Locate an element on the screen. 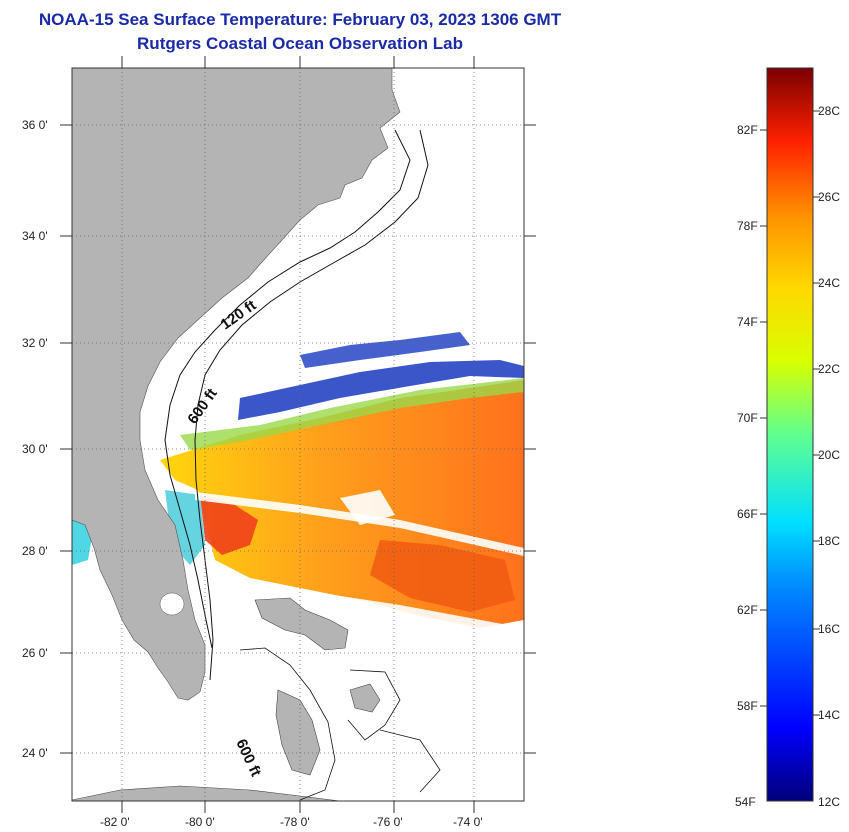 Image resolution: width=849 pixels, height=832 pixels. lat-label: 28 0' is located at coordinates (35, 551).